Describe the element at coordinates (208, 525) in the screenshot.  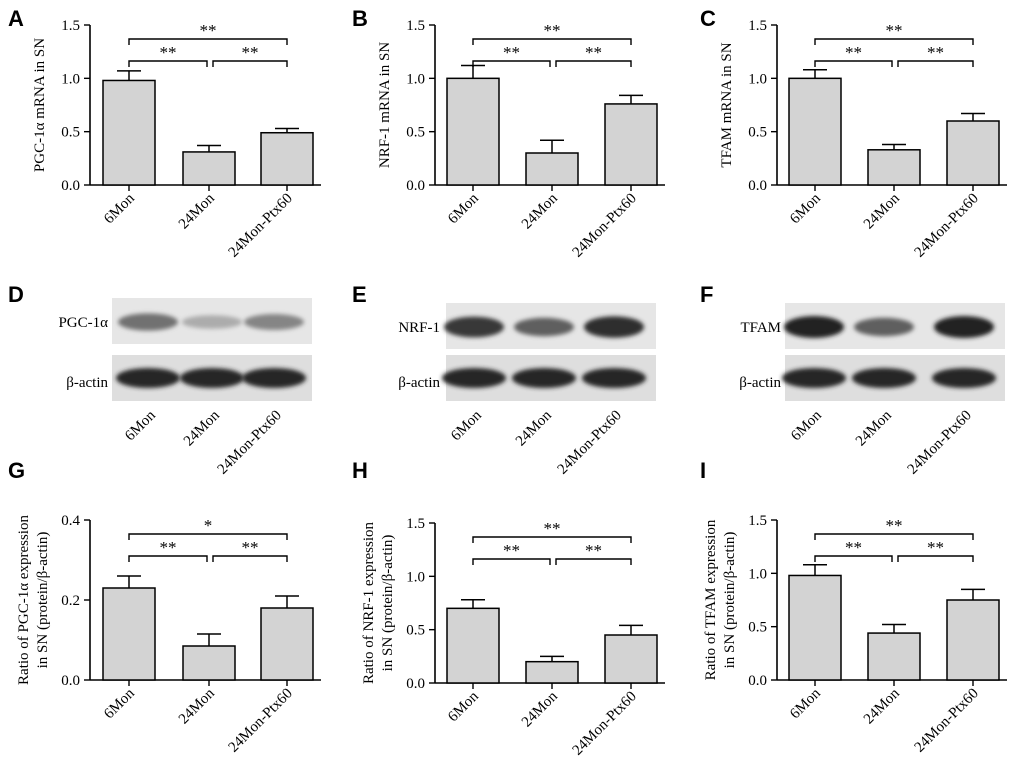
I see `significance-marker: *` at that location.